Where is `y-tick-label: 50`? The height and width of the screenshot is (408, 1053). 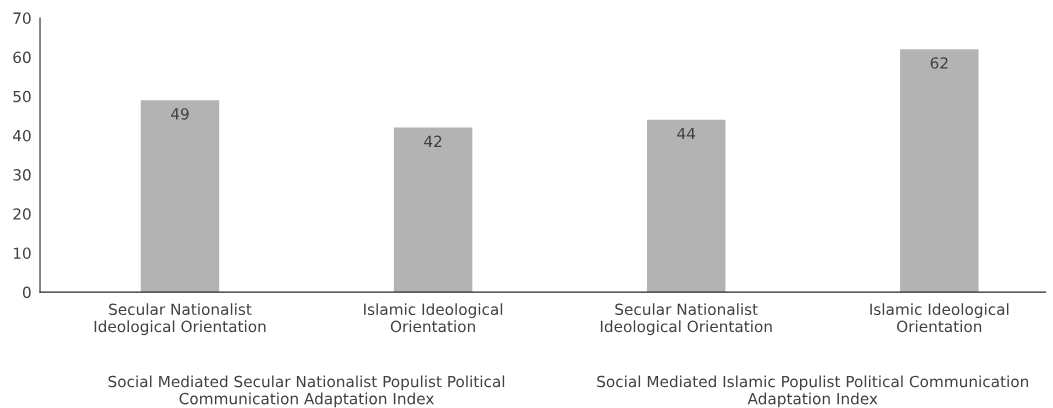
y-tick-label: 50 is located at coordinates (22, 96).